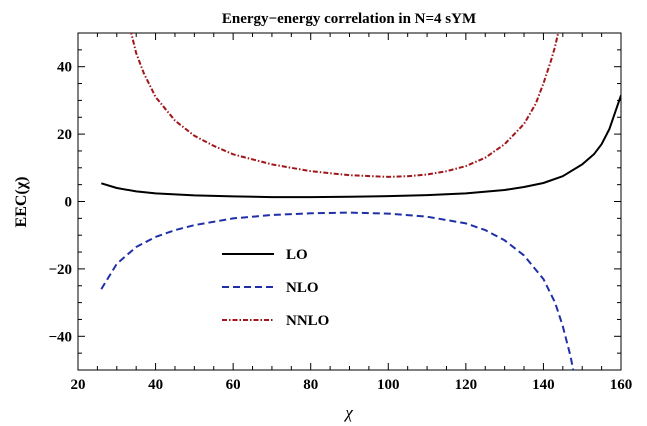  I want to click on y-tick-label: 0, so click(69, 203).